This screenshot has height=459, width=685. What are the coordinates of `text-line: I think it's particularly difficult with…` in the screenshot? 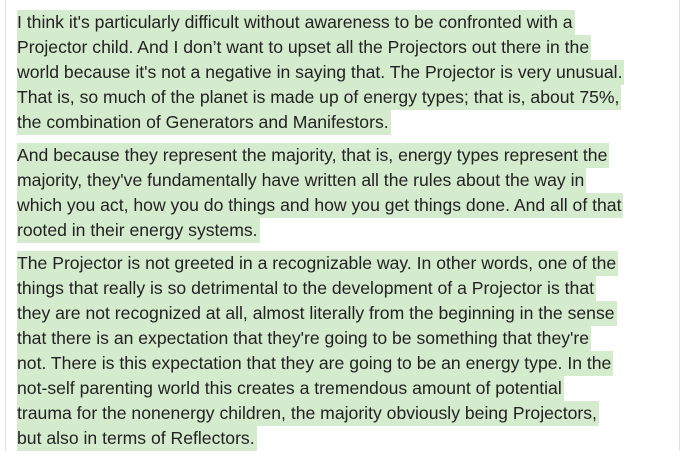 It's located at (347, 22).